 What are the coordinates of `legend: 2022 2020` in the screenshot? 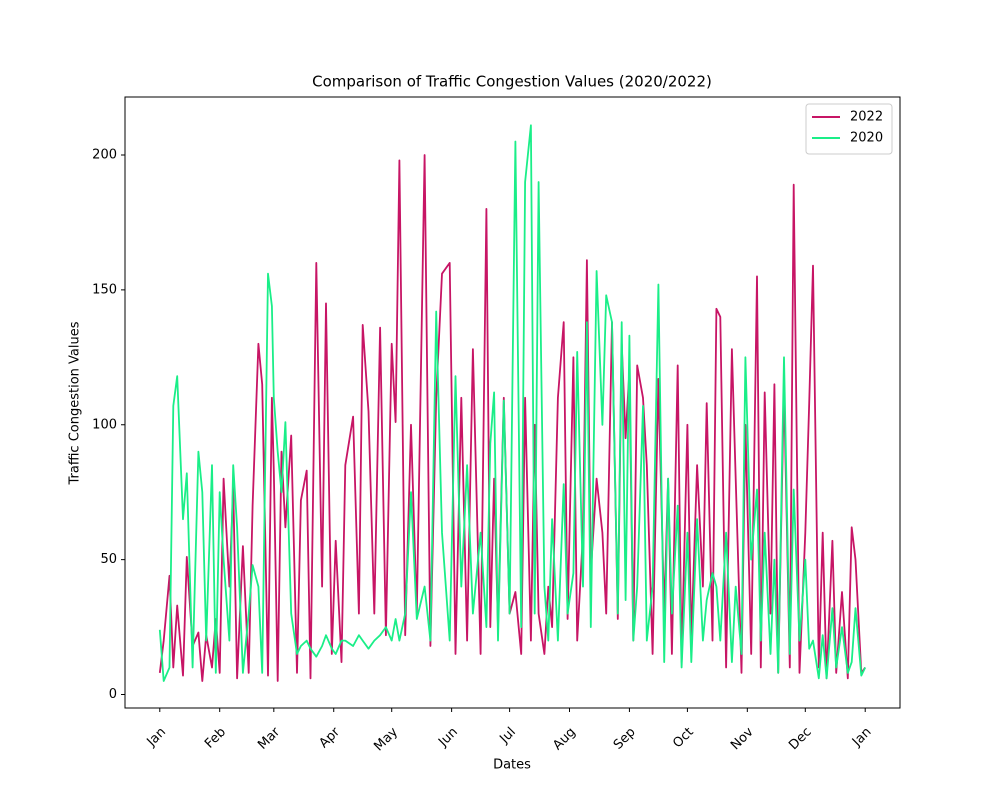 It's located at (849, 129).